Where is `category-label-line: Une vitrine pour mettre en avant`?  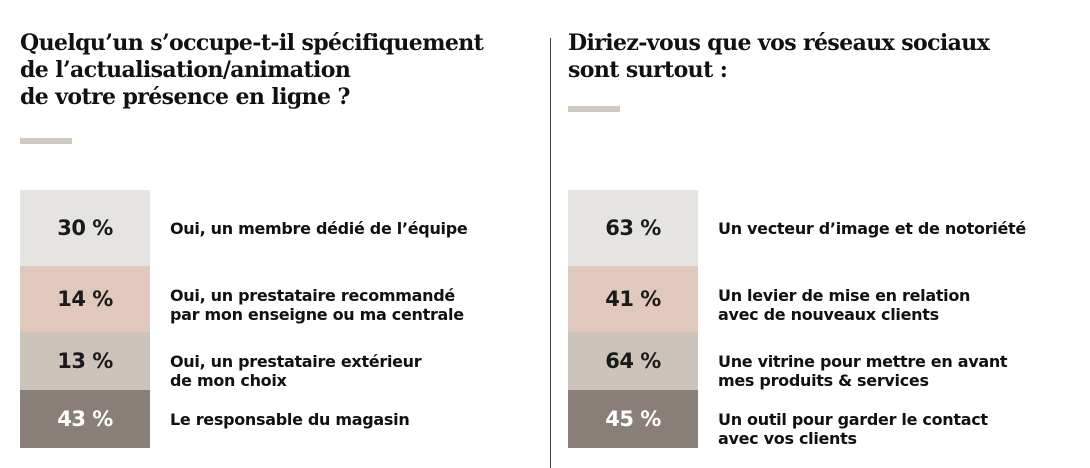 category-label-line: Une vitrine pour mettre en avant is located at coordinates (863, 361).